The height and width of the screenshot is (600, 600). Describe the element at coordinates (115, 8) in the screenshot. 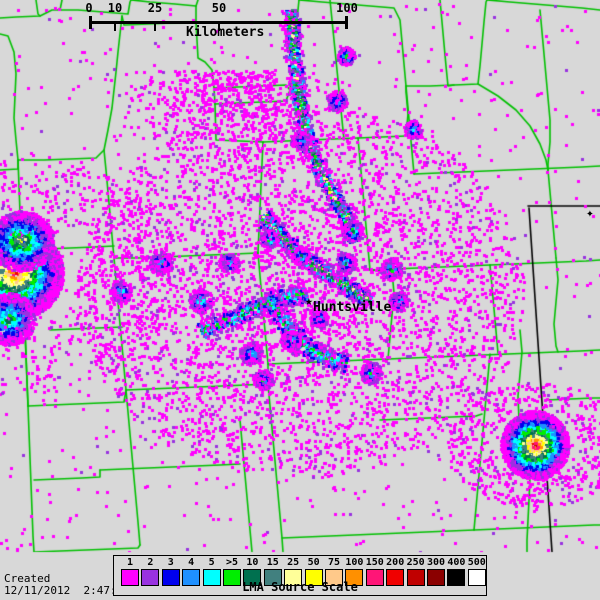

I see `scale-tick-label-10: 10` at that location.